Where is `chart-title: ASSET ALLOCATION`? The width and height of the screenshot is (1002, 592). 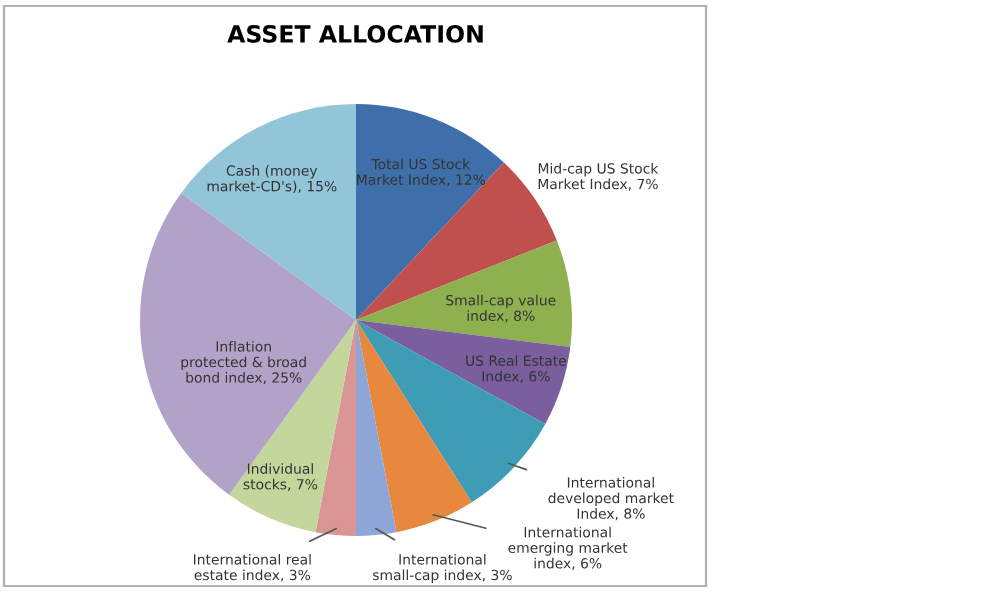
chart-title: ASSET ALLOCATION is located at coordinates (355, 33).